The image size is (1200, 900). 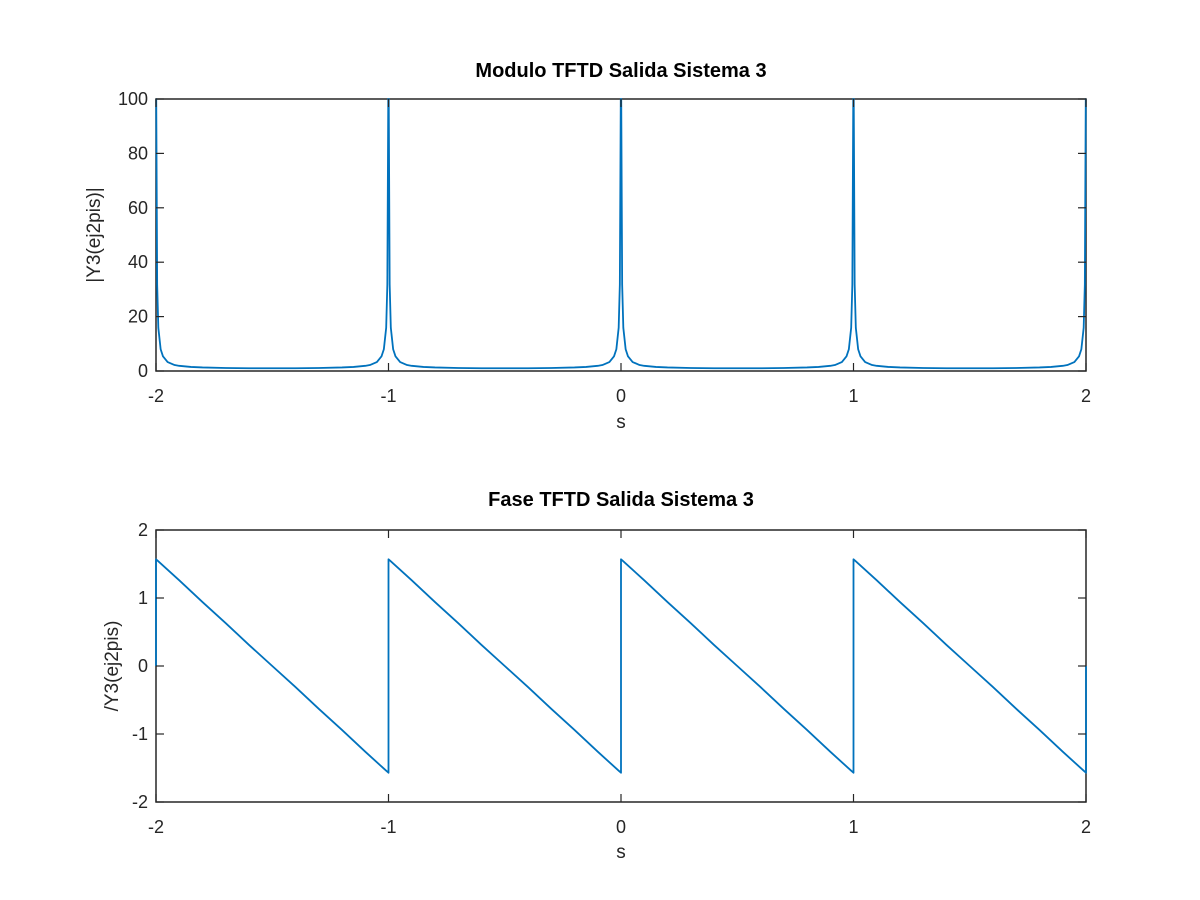 I want to click on magnitude-y-tick-label-5: 100, so click(x=133, y=99).